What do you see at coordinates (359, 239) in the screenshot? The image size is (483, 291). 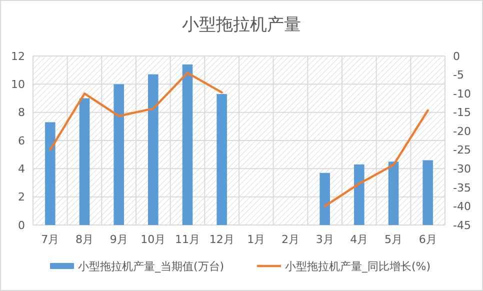 I see `x-tick-label: 4月` at bounding box center [359, 239].